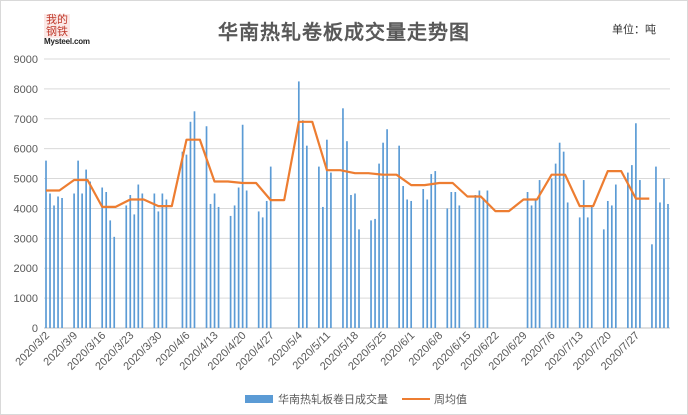  Describe the element at coordinates (57, 25) in the screenshot. I see `logo-cn-text: 我的钢铁` at that location.